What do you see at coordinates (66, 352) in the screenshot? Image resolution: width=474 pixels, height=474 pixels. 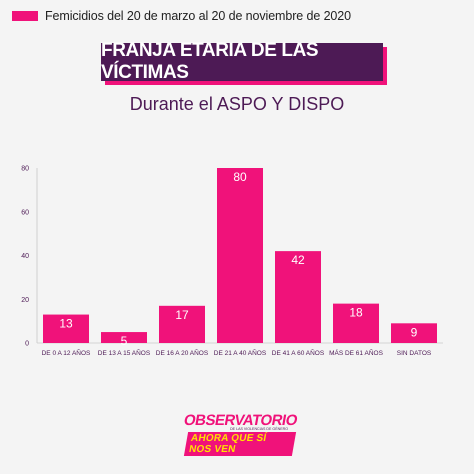 I see `x-tick-label: DE 0 A 12 AÑOS` at bounding box center [66, 352].